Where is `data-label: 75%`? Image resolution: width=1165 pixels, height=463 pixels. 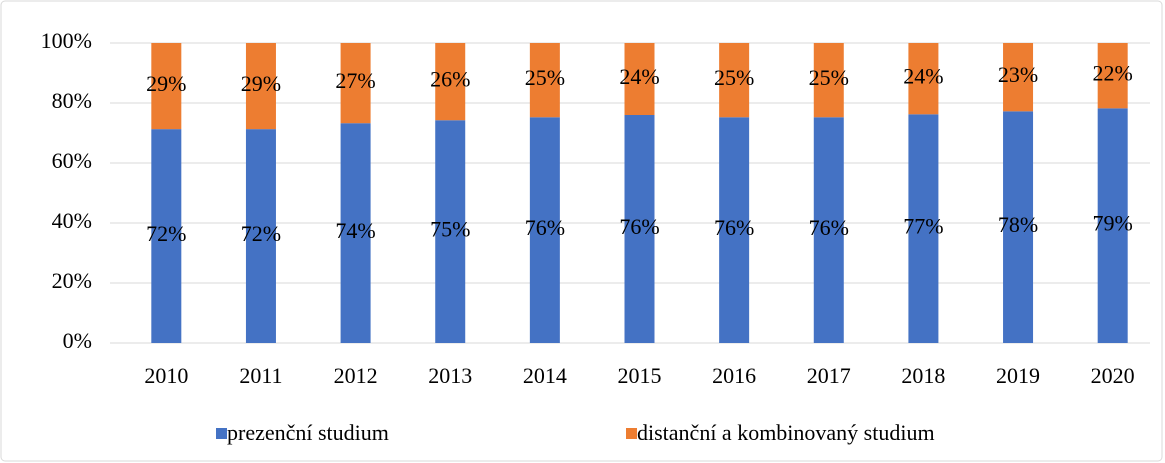
data-label: 75% is located at coordinates (450, 229).